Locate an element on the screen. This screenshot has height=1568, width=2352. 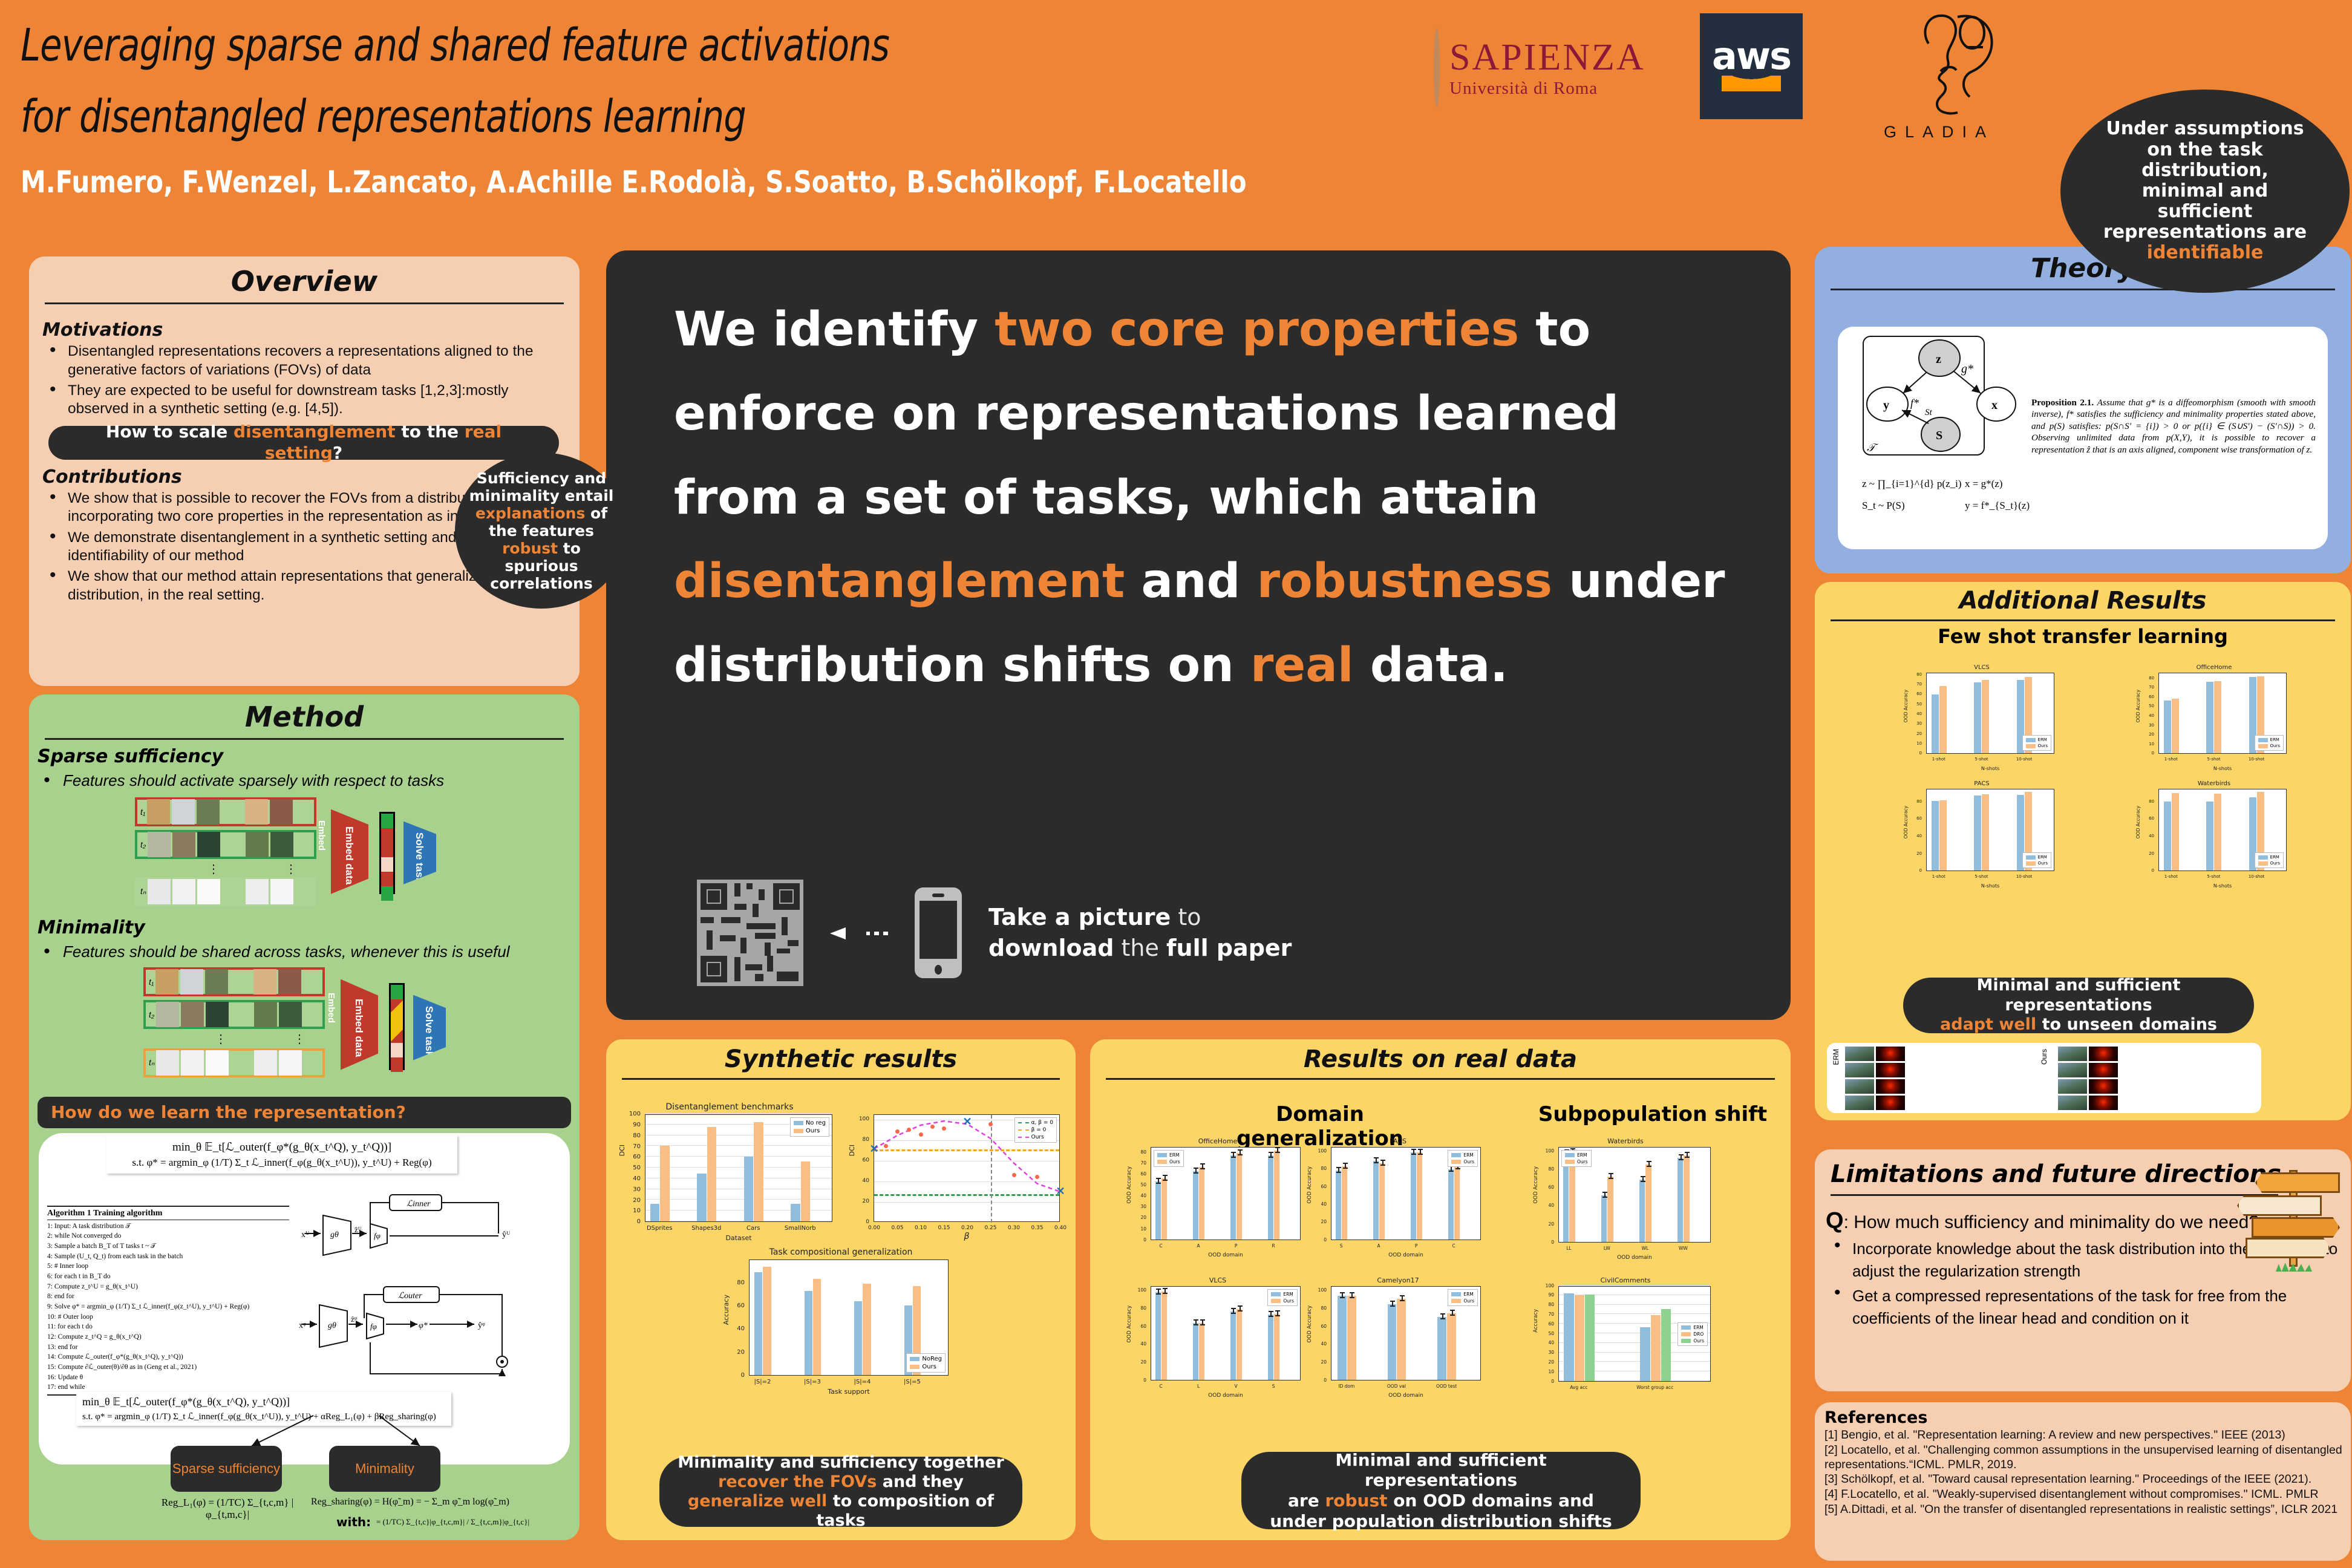
with-label: with: is located at coordinates (354, 1522).